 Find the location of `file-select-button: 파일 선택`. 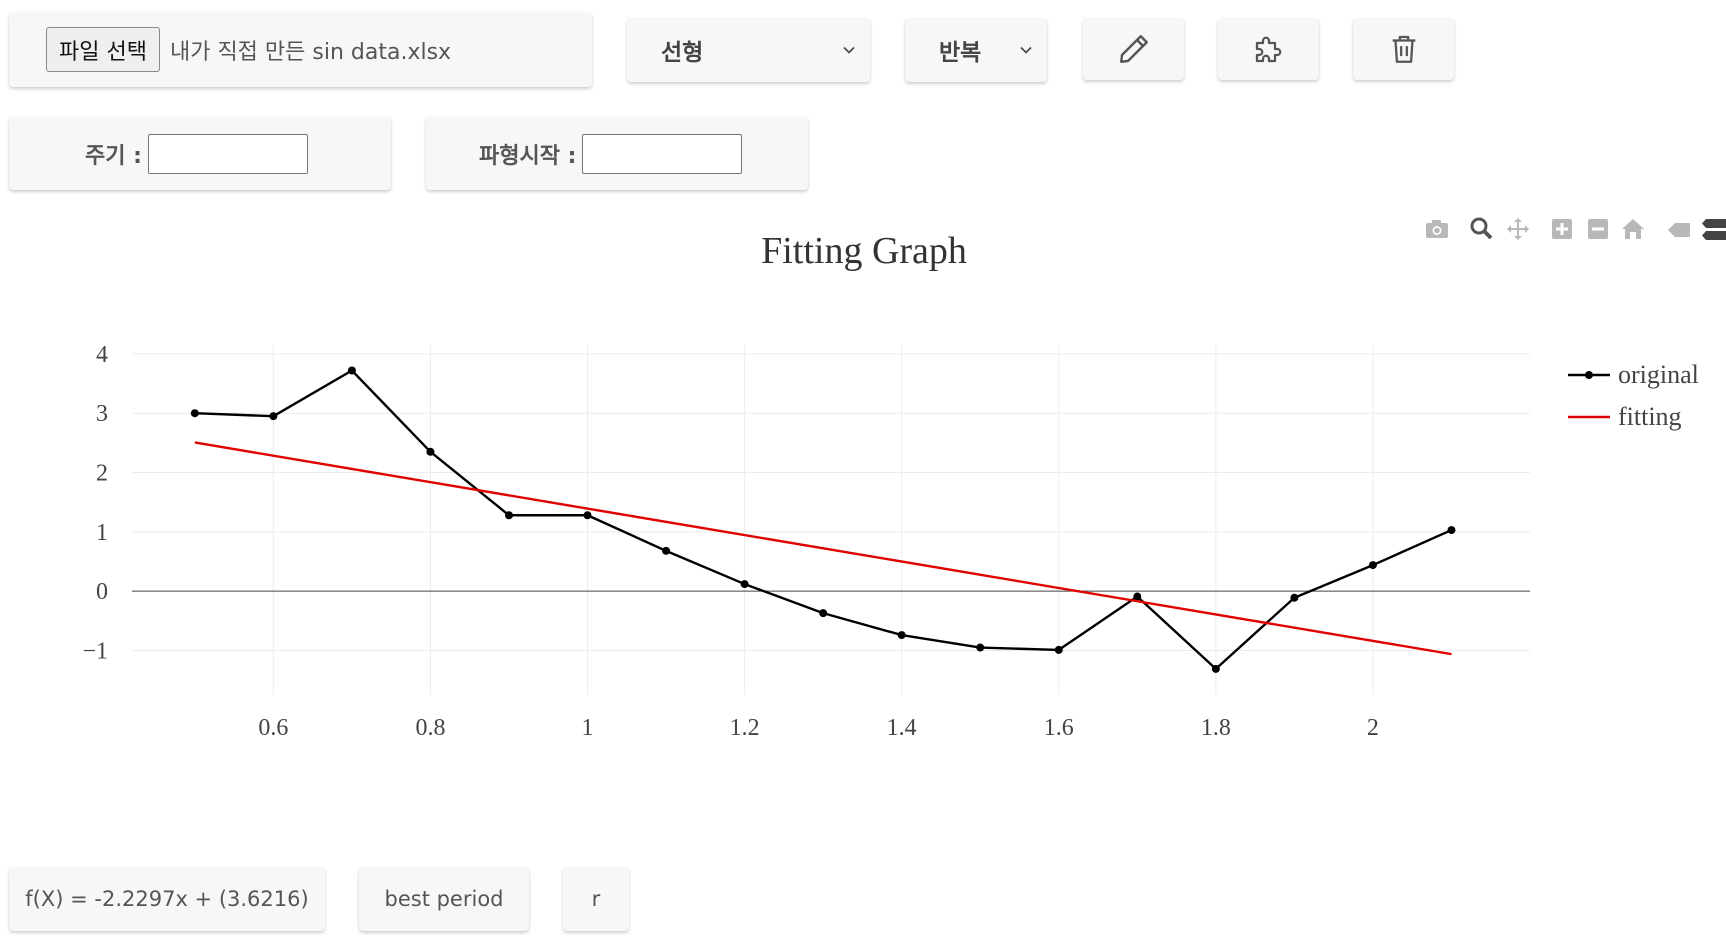

file-select-button: 파일 선택 is located at coordinates (103, 49).